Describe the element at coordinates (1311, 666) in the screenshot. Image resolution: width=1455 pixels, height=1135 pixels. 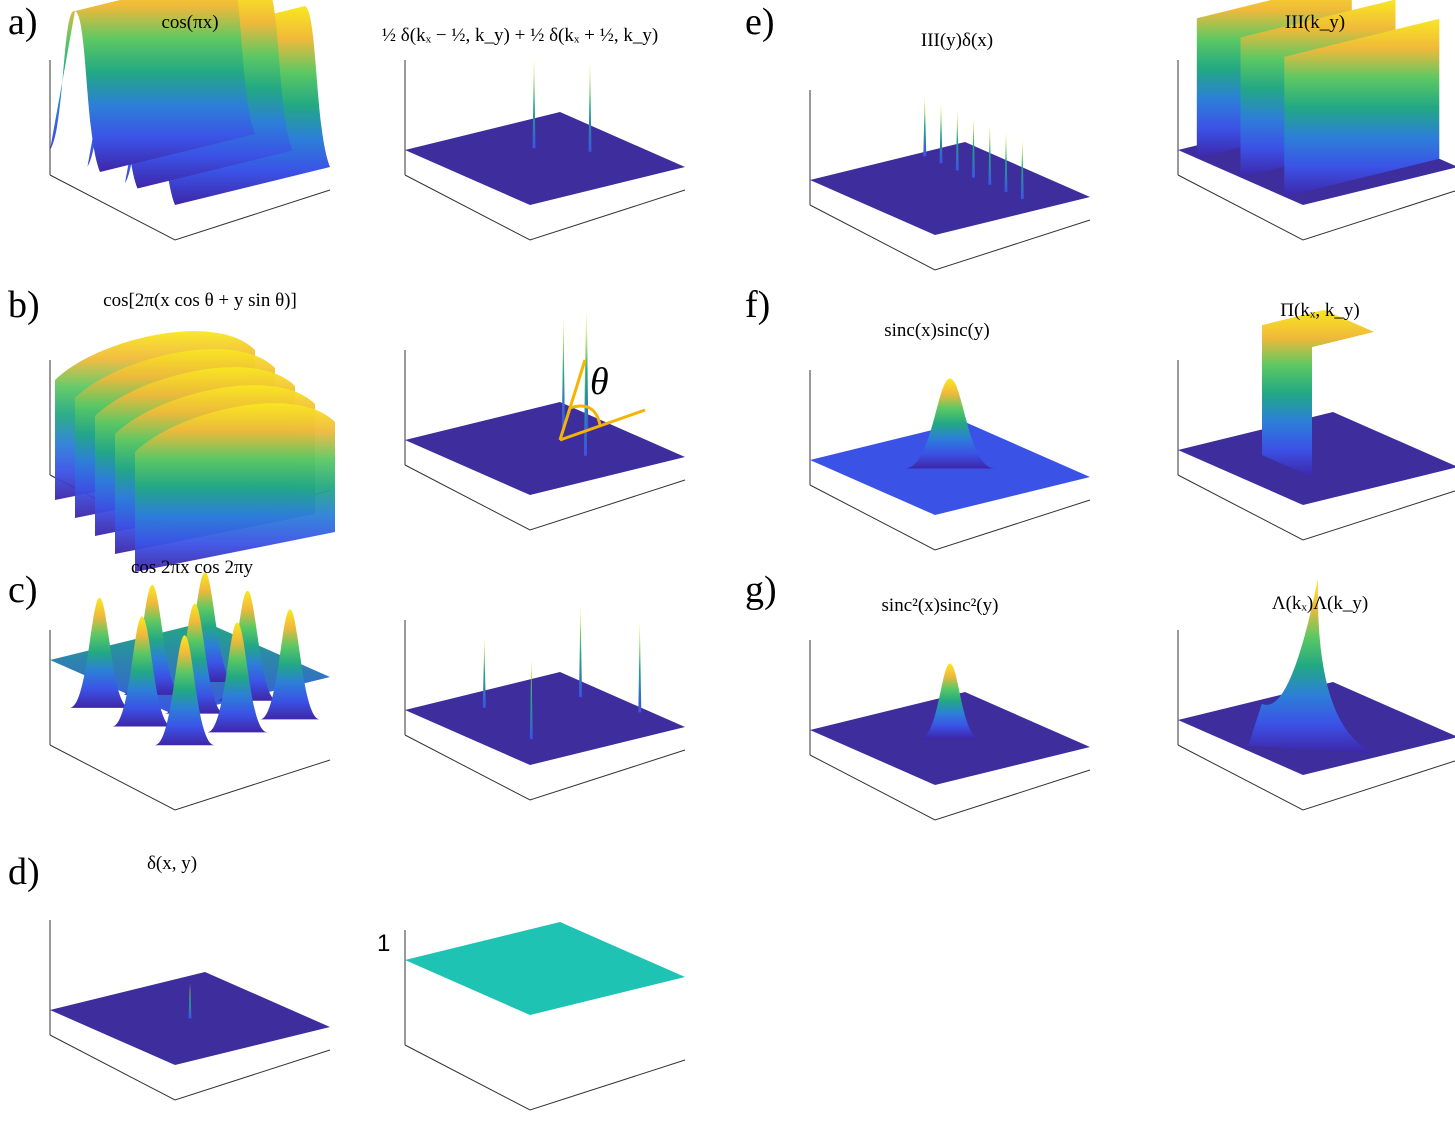
I see `surface-pyramid` at that location.